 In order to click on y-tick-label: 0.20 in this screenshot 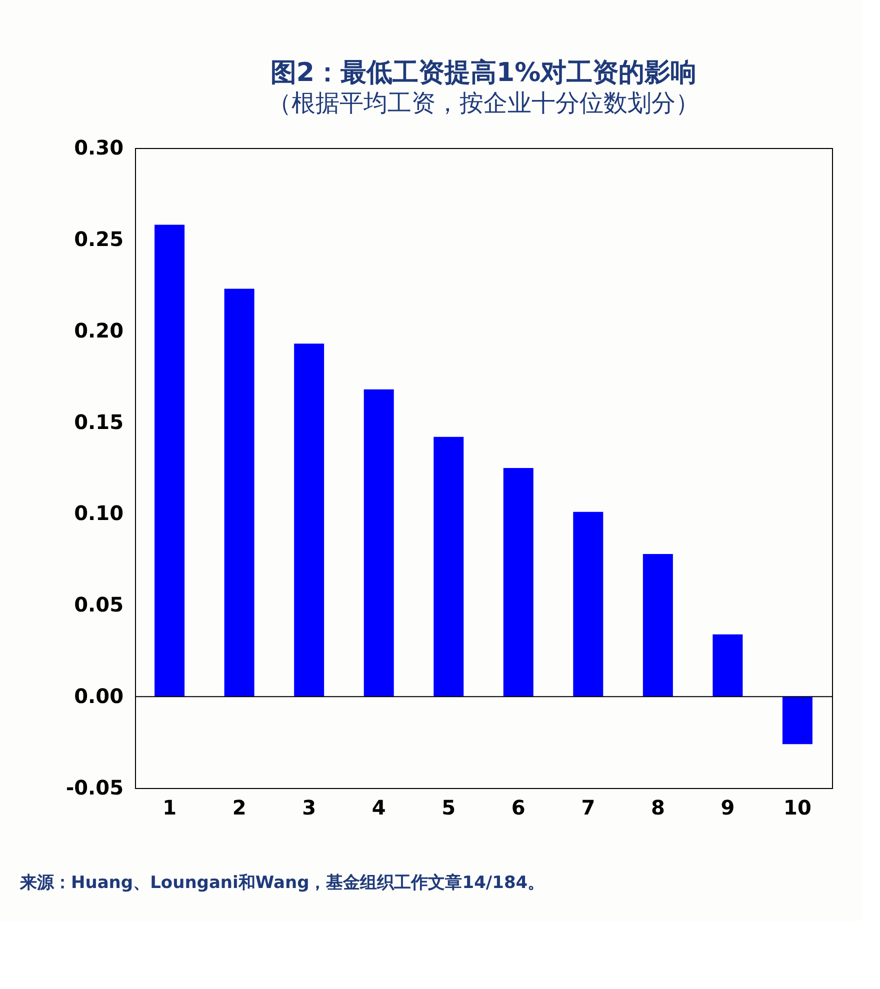, I will do `click(99, 330)`.